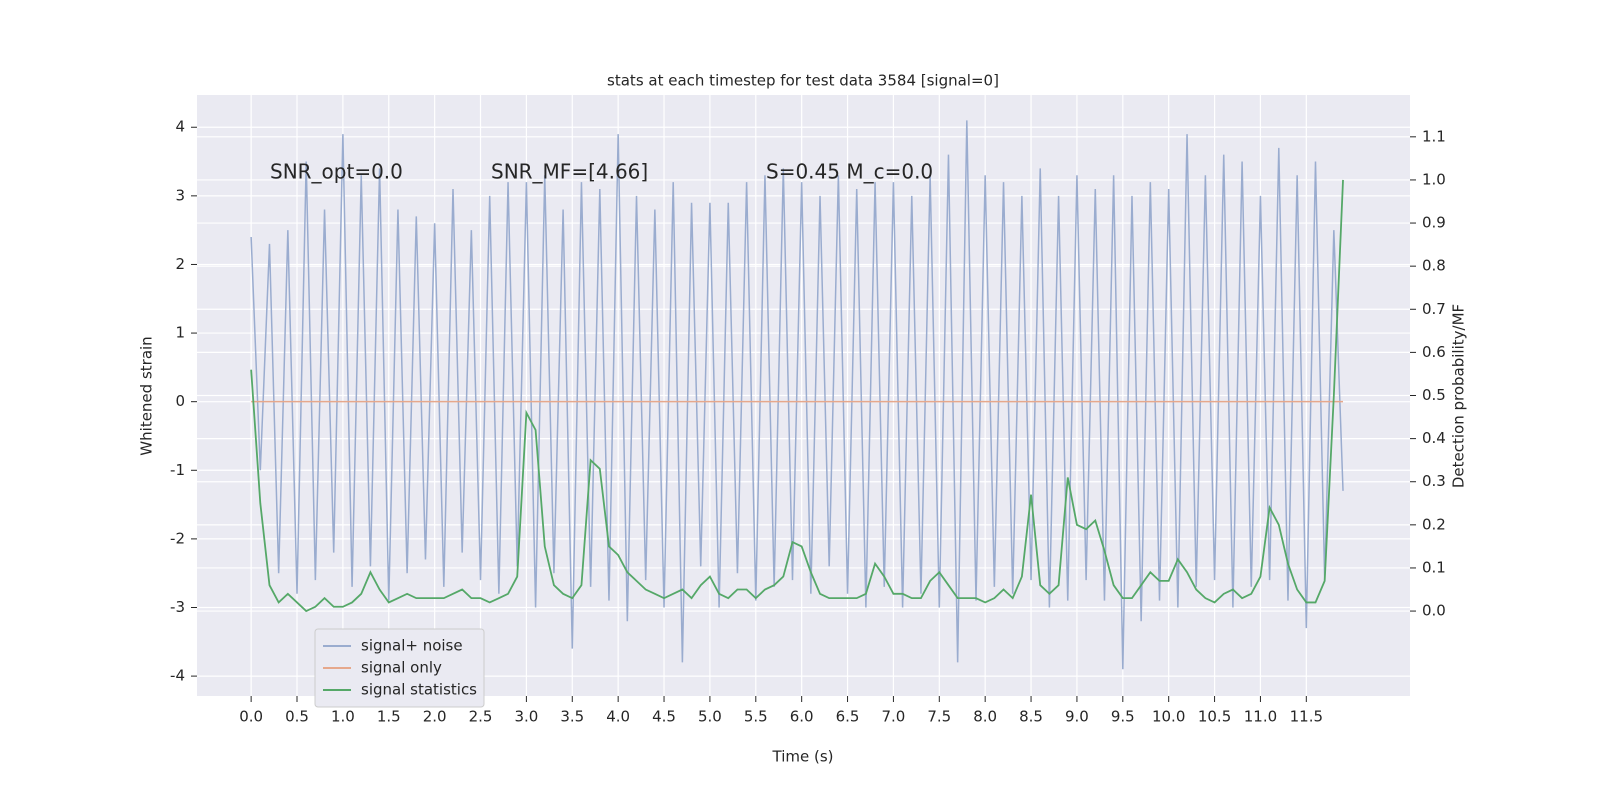 This screenshot has width=1600, height=800. Describe the element at coordinates (849, 172) in the screenshot. I see `annotation: S=0.45 M_c=0.0` at that location.